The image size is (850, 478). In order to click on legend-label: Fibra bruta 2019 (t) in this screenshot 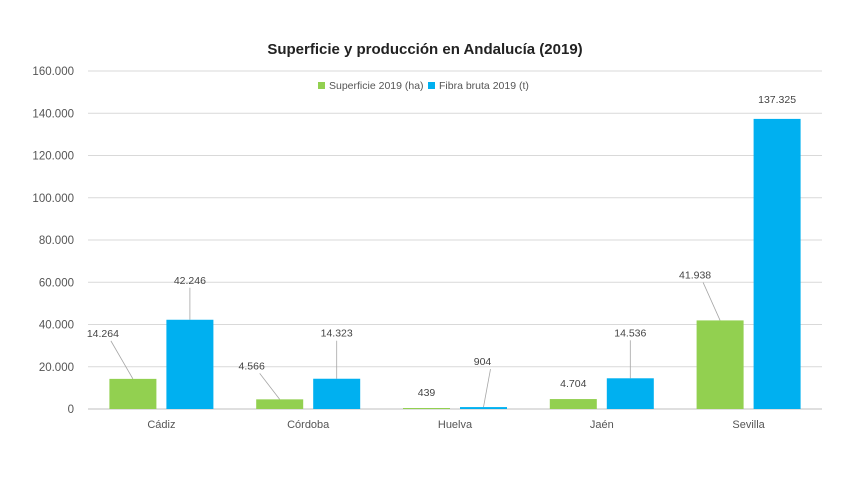, I will do `click(484, 86)`.